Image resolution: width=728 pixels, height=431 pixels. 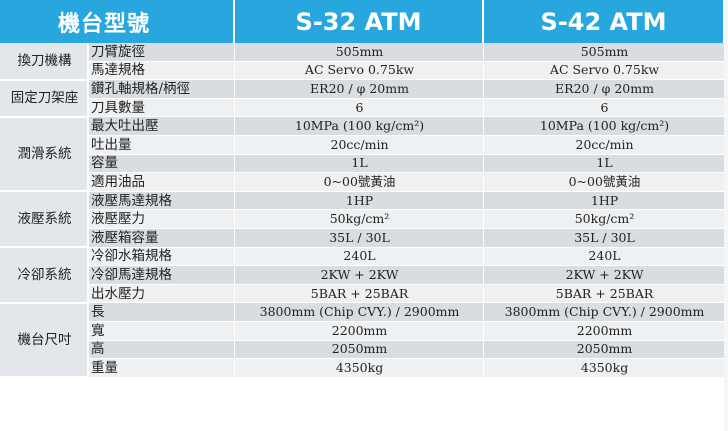 I want to click on spec-item-label: 寬, so click(x=161, y=331).